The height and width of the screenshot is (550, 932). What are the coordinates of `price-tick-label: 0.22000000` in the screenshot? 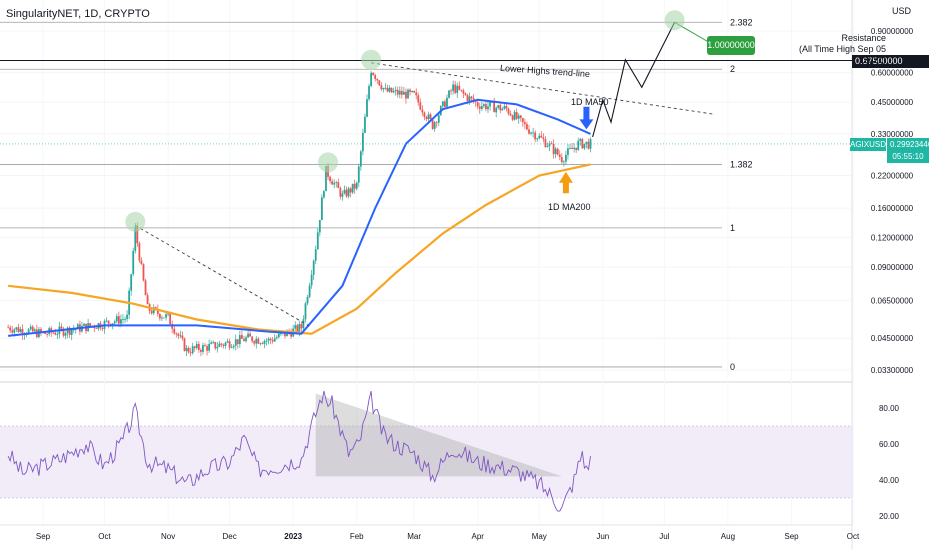 It's located at (892, 175).